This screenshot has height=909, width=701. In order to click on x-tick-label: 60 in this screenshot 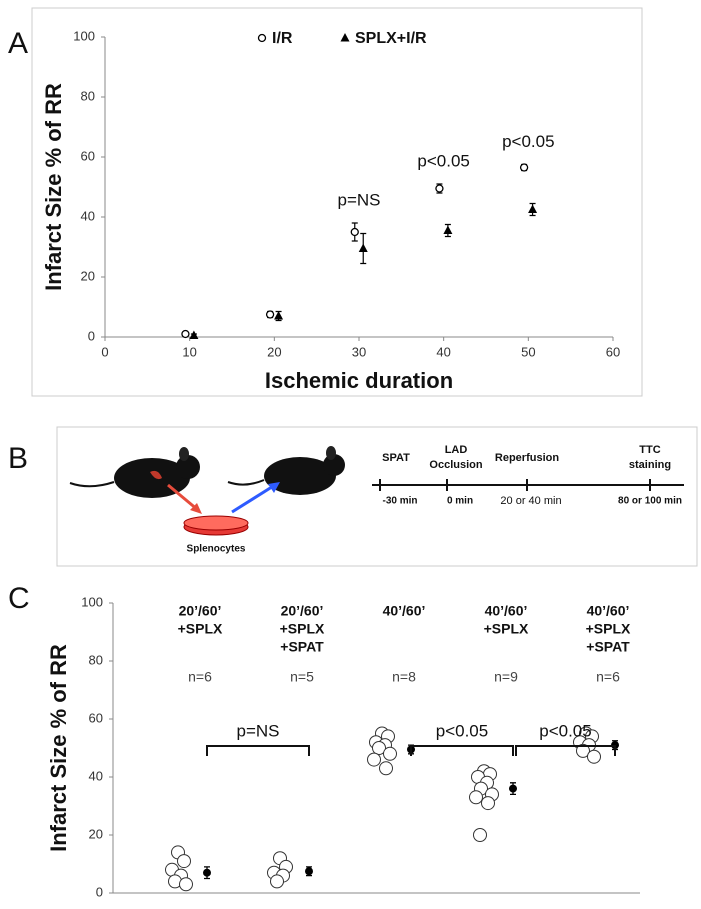, I will do `click(613, 351)`.